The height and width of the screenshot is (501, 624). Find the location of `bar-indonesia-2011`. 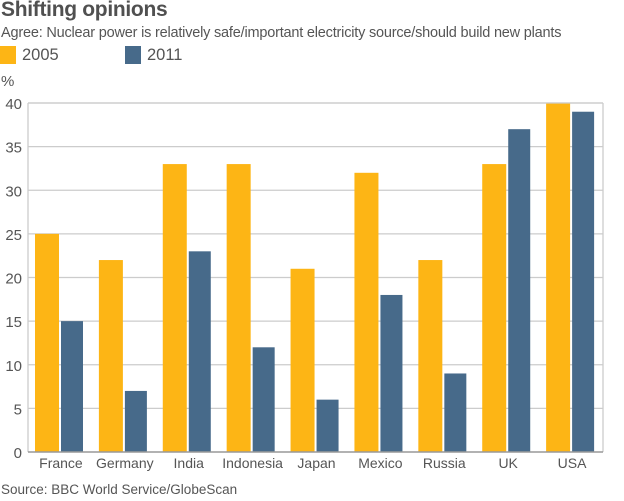

bar-indonesia-2011 is located at coordinates (263, 399).